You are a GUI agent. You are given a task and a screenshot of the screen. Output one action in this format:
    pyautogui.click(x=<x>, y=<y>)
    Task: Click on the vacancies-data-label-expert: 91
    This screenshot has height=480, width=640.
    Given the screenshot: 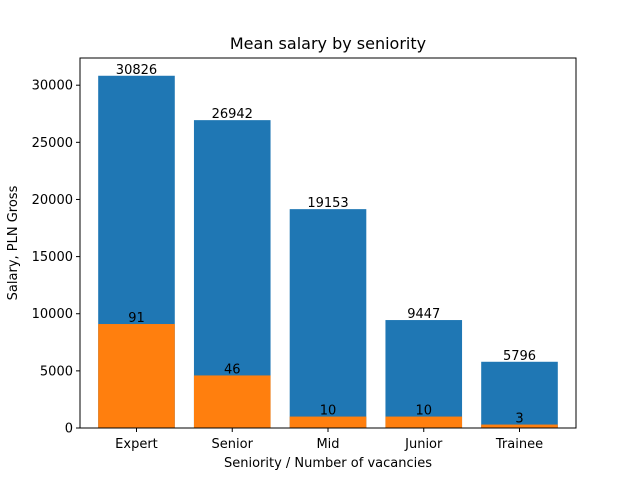 What is the action you would take?
    pyautogui.click(x=136, y=318)
    